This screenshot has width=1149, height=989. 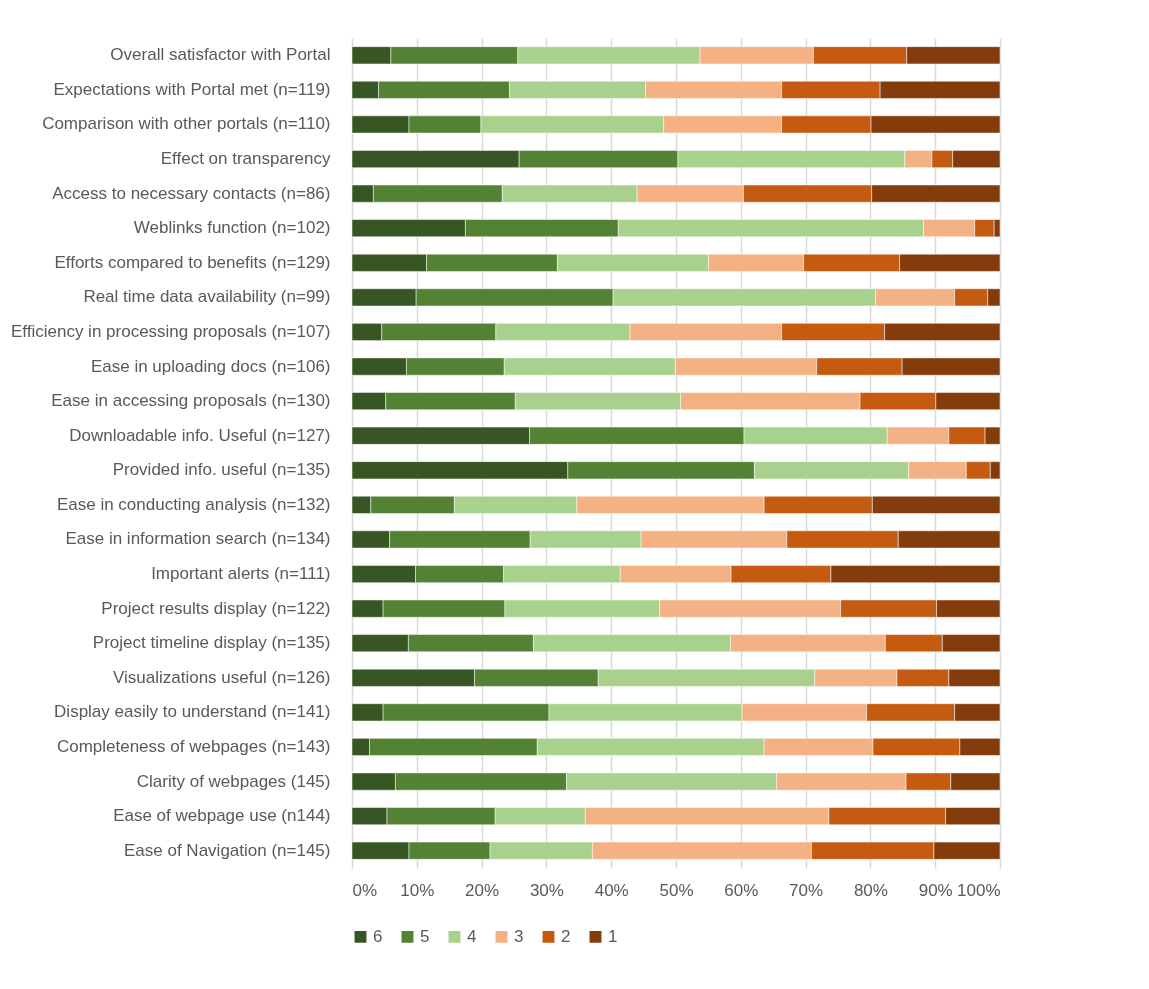 I want to click on y-tick-label: Provided info. useful (n=135), so click(x=221, y=470).